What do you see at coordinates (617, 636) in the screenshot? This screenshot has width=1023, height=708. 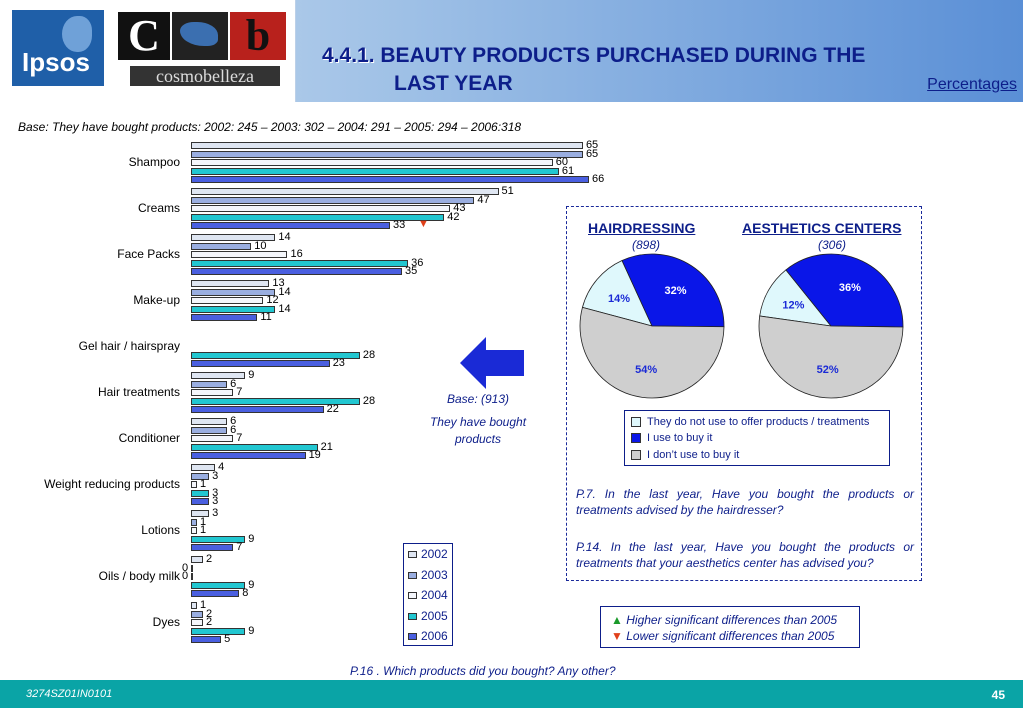 I see `down-triangle-icon: ▼` at bounding box center [617, 636].